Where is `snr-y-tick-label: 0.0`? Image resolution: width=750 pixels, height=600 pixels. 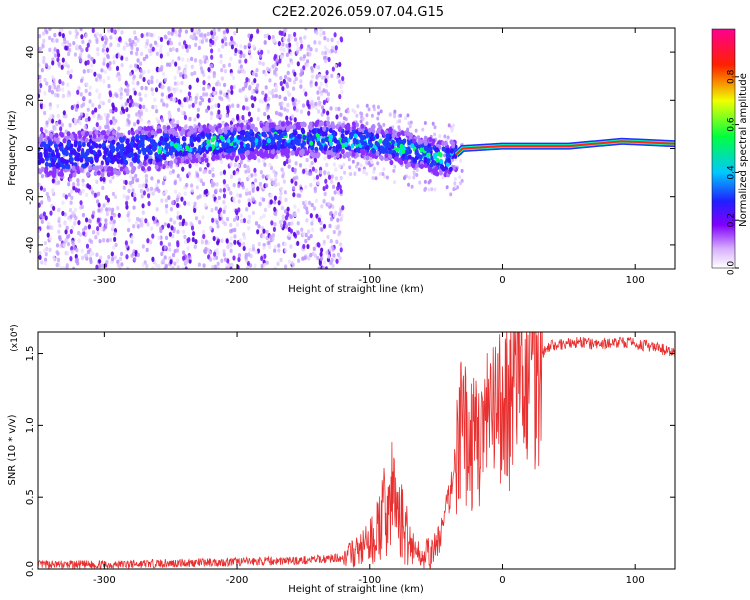
snr-y-tick-label: 0.0 is located at coordinates (30, 569).